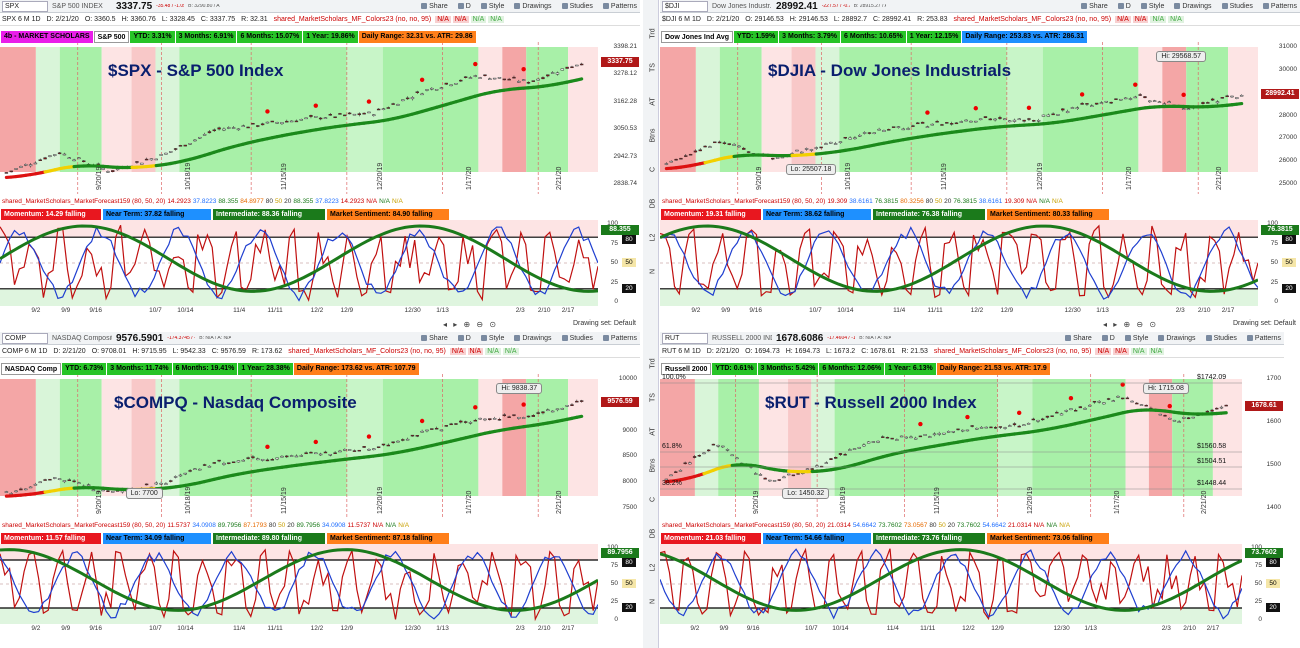 This screenshot has width=1300, height=648. Describe the element at coordinates (1205, 502) in the screenshot. I see `date-marker-label: 2/21/20` at that location.